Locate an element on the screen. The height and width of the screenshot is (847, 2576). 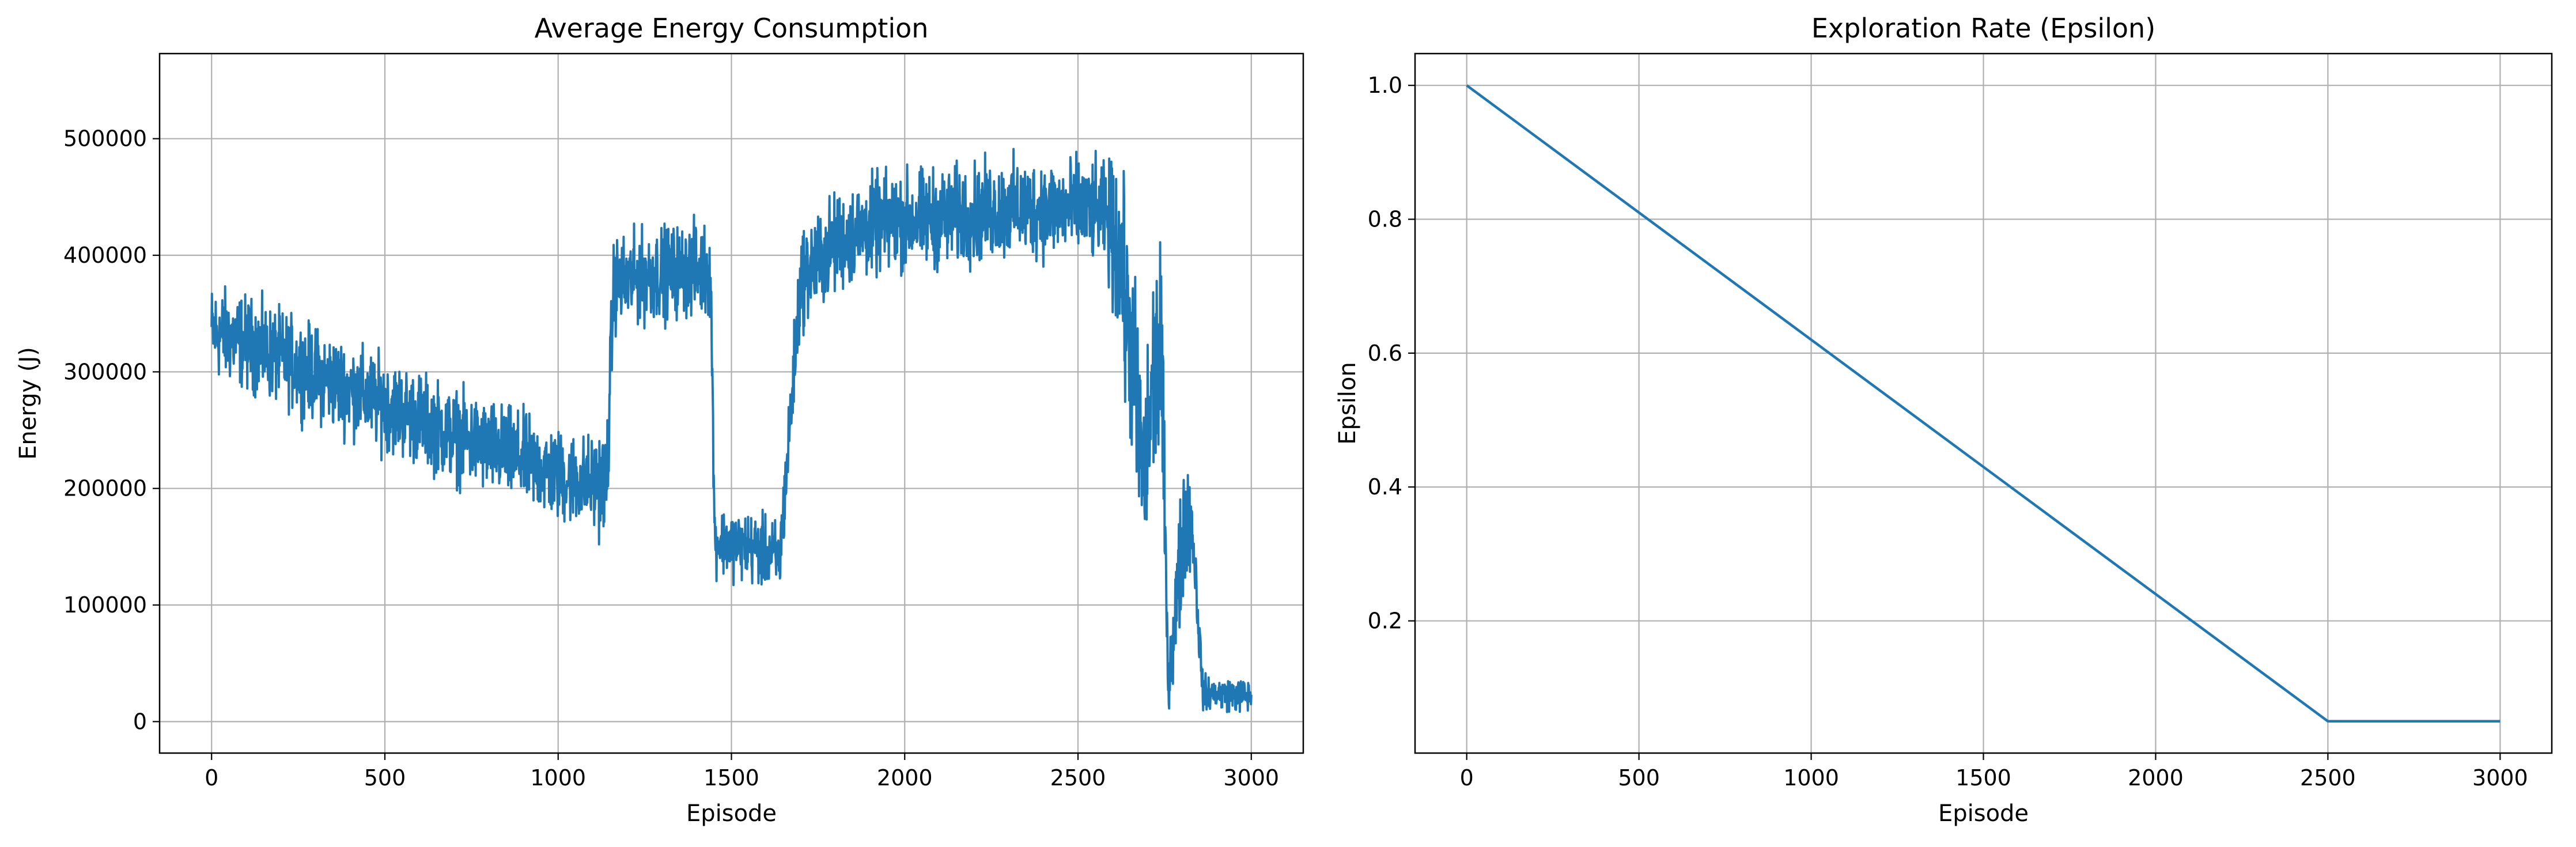
epsilon-y-tick-label: 0.2 is located at coordinates (1385, 621).